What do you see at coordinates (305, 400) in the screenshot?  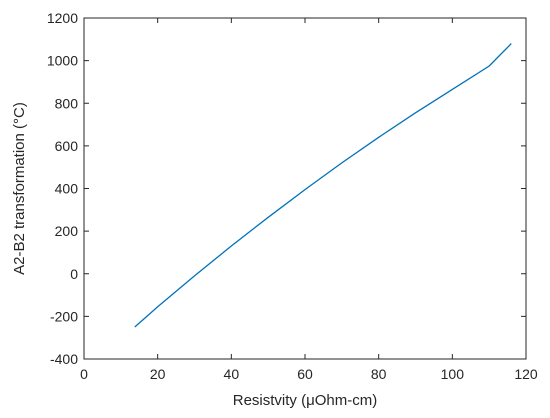 I see `x-axis-label: Resistvity (μOhm-cm)` at bounding box center [305, 400].